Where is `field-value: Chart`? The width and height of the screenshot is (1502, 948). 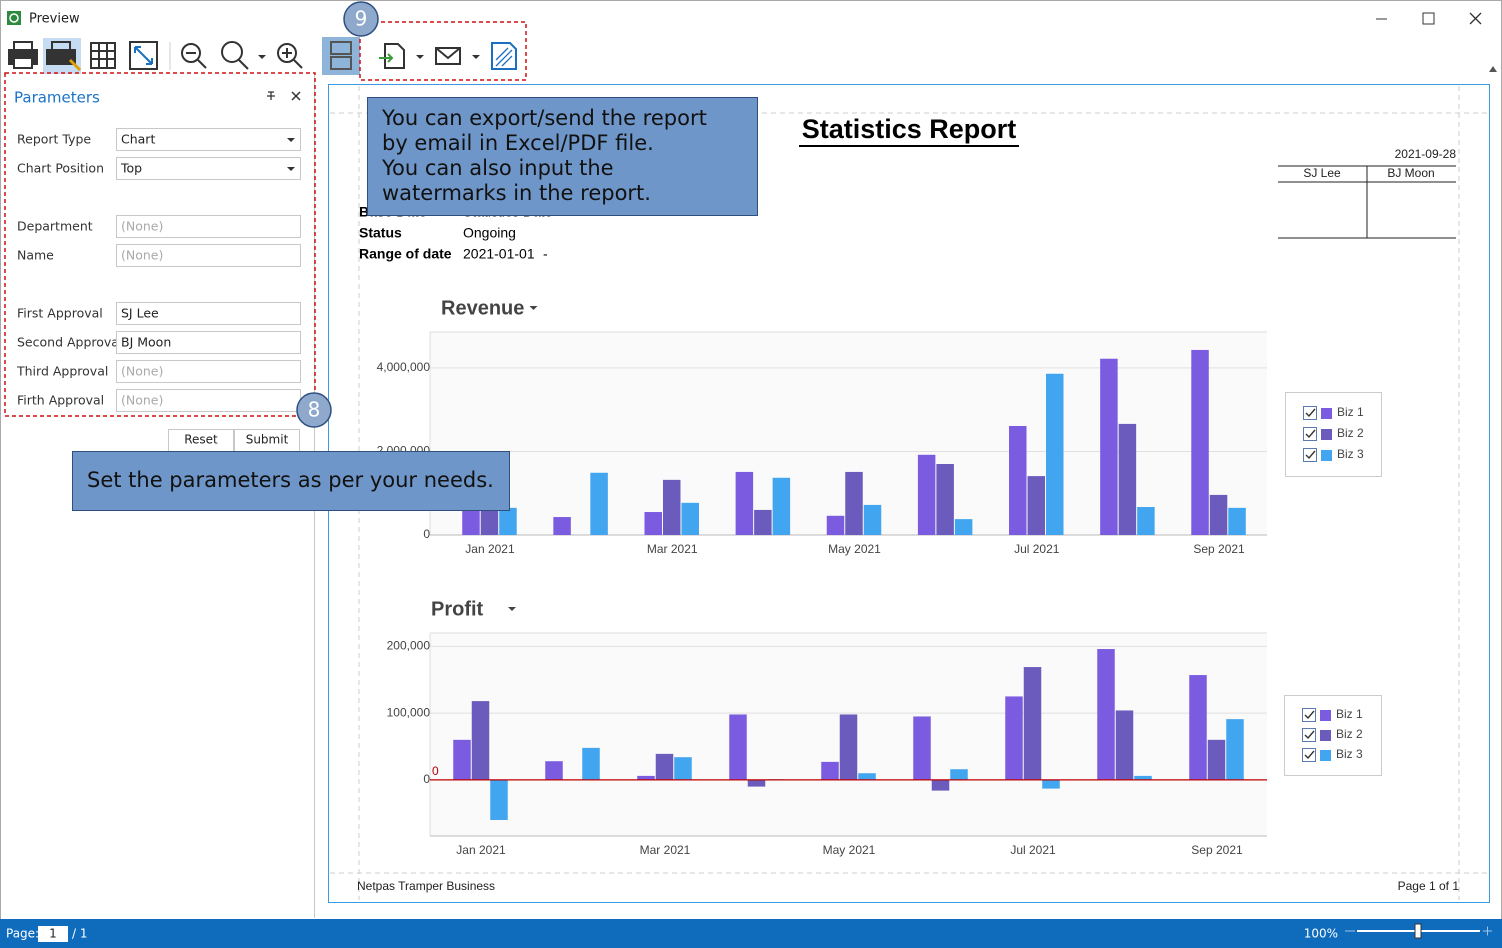
field-value: Chart is located at coordinates (138, 139).